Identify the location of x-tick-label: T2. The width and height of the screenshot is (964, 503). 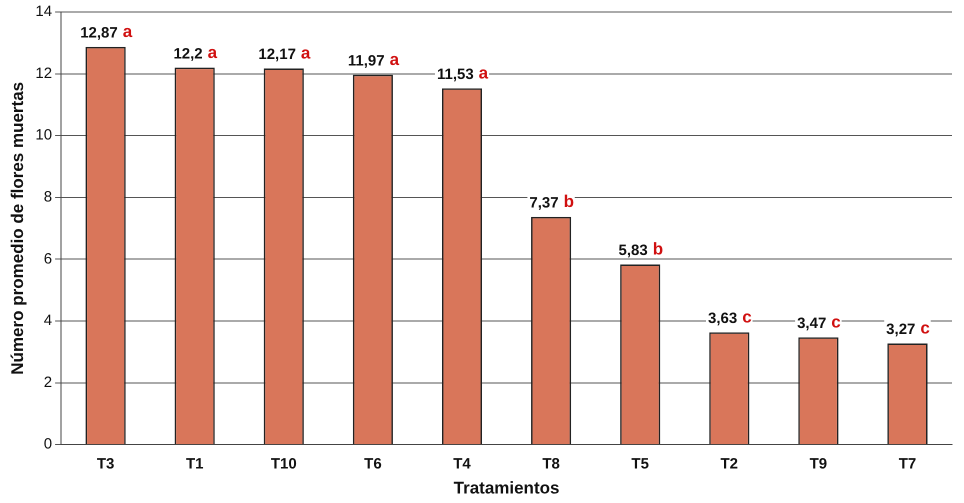
(729, 464).